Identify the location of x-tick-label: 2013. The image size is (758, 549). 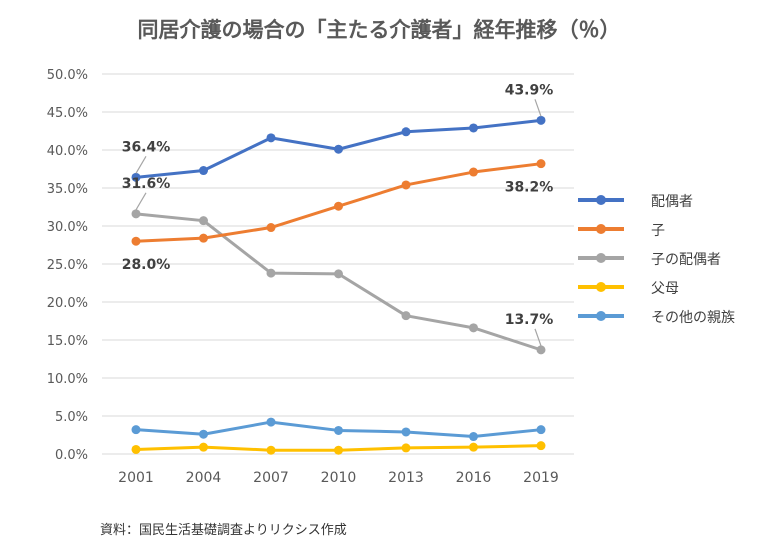
(406, 478).